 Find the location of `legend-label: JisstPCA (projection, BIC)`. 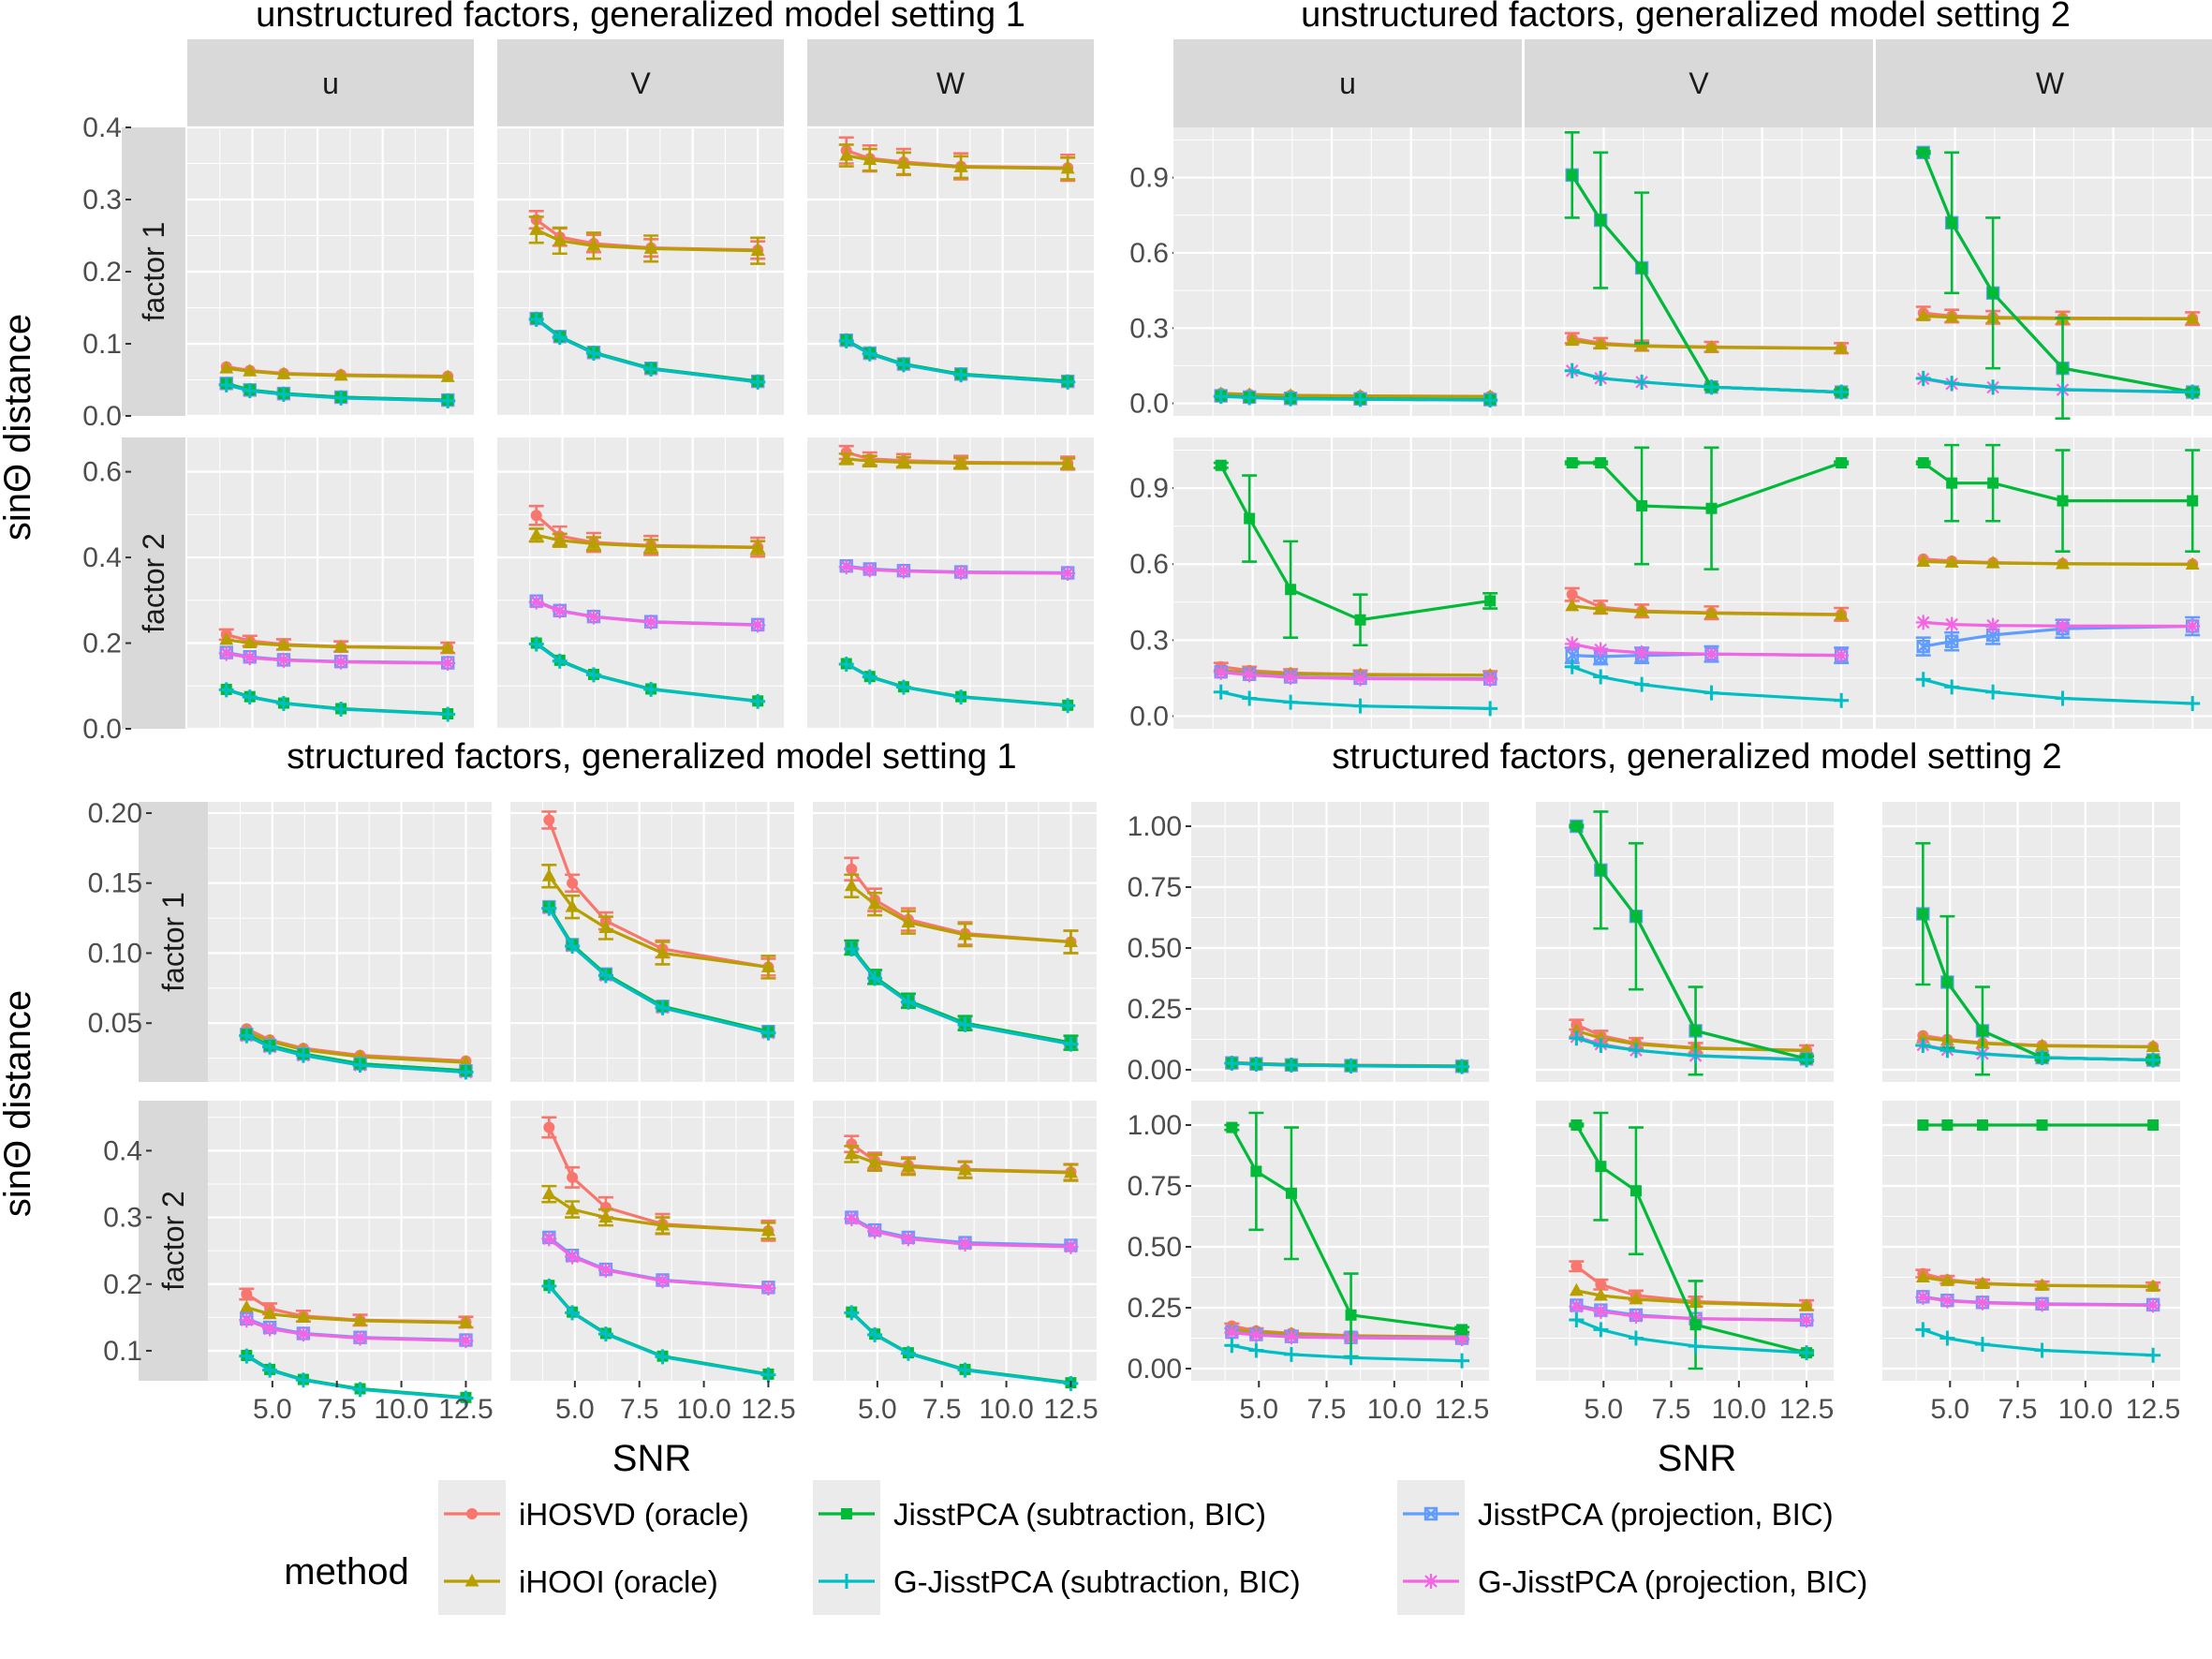

legend-label: JisstPCA (projection, BIC) is located at coordinates (1656, 1515).